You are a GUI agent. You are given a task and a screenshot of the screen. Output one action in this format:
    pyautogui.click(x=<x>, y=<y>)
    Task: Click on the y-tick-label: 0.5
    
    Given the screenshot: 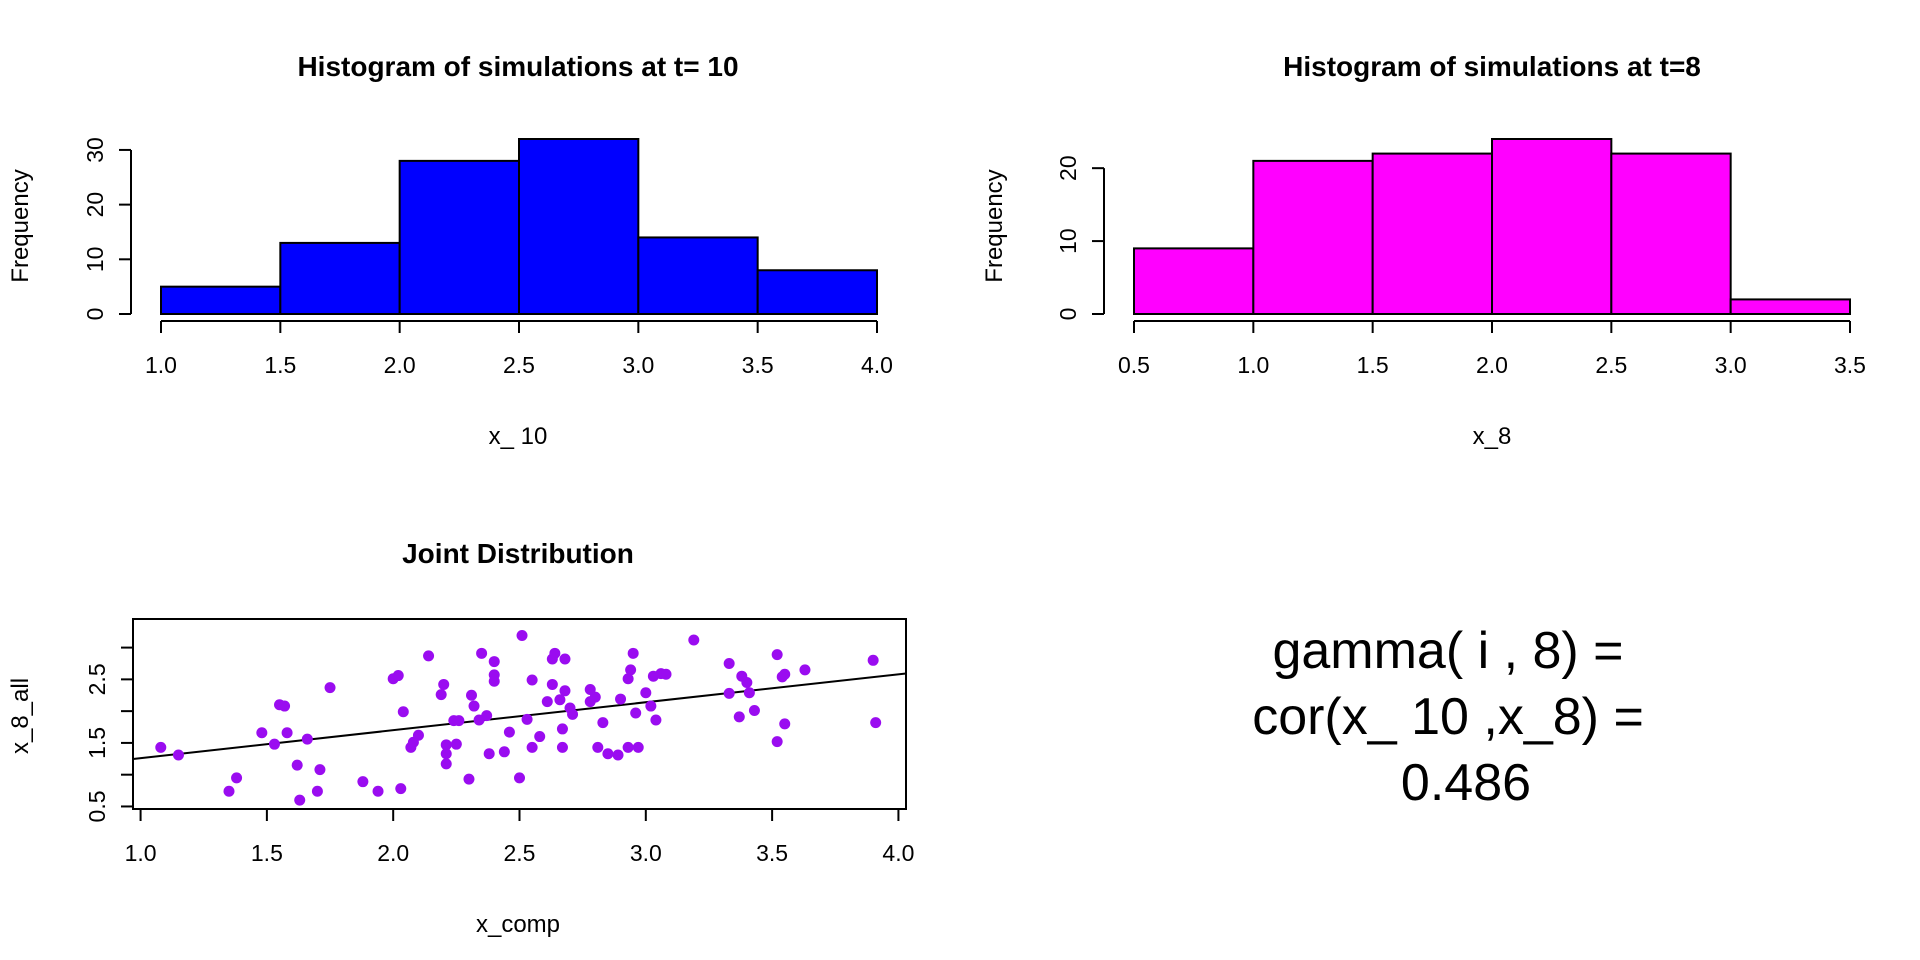 What is the action you would take?
    pyautogui.click(x=97, y=806)
    